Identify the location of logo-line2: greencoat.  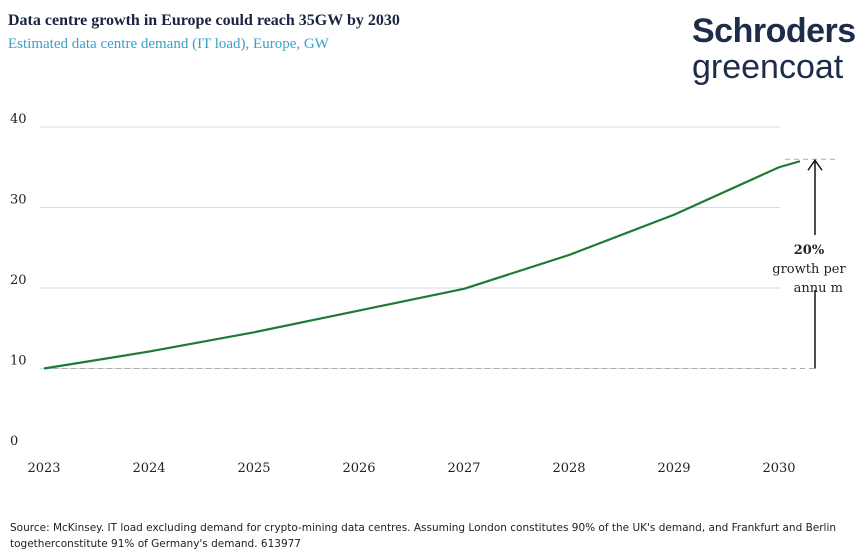
(768, 67).